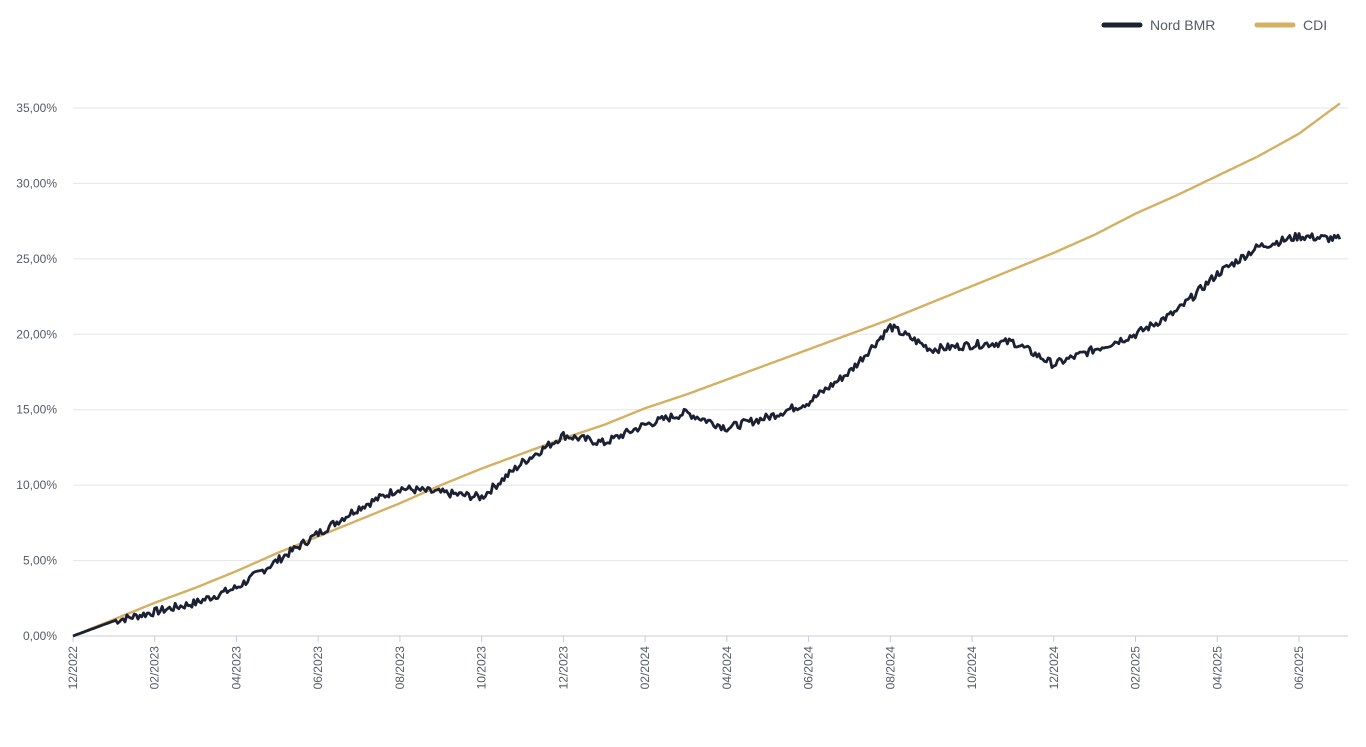 Image resolution: width=1366 pixels, height=747 pixels. Describe the element at coordinates (809, 668) in the screenshot. I see `x-tick-label: 06/2024` at that location.